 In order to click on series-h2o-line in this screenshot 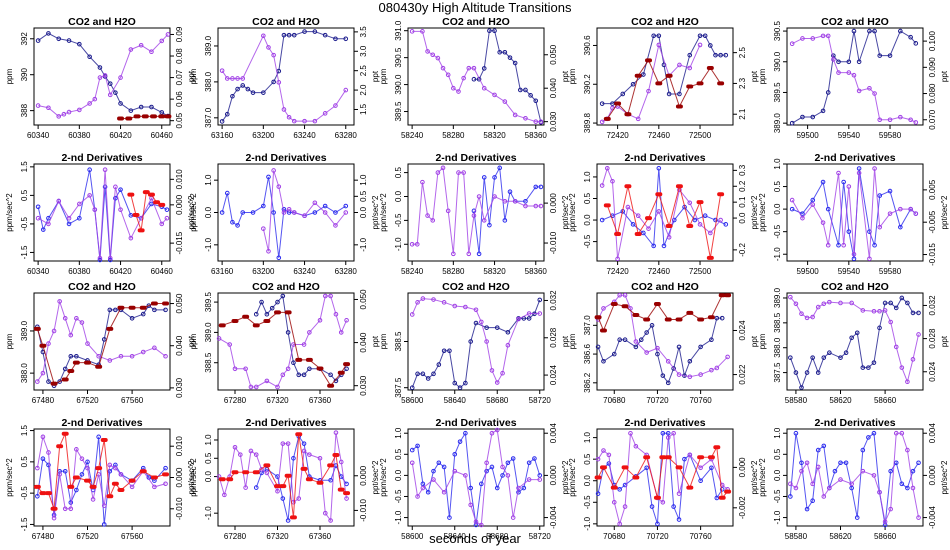, I will do `click(101, 340)`.